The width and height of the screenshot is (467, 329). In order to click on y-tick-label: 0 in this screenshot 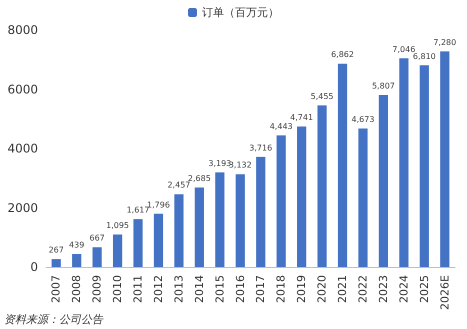, I will do `click(34, 267)`.